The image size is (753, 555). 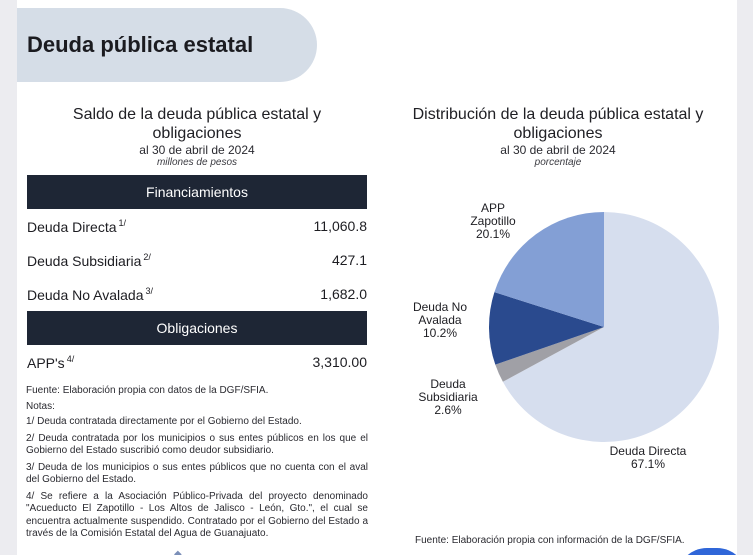 I want to click on pie-label-deuda-directa: Deuda Directa 67.1%, so click(x=648, y=458).